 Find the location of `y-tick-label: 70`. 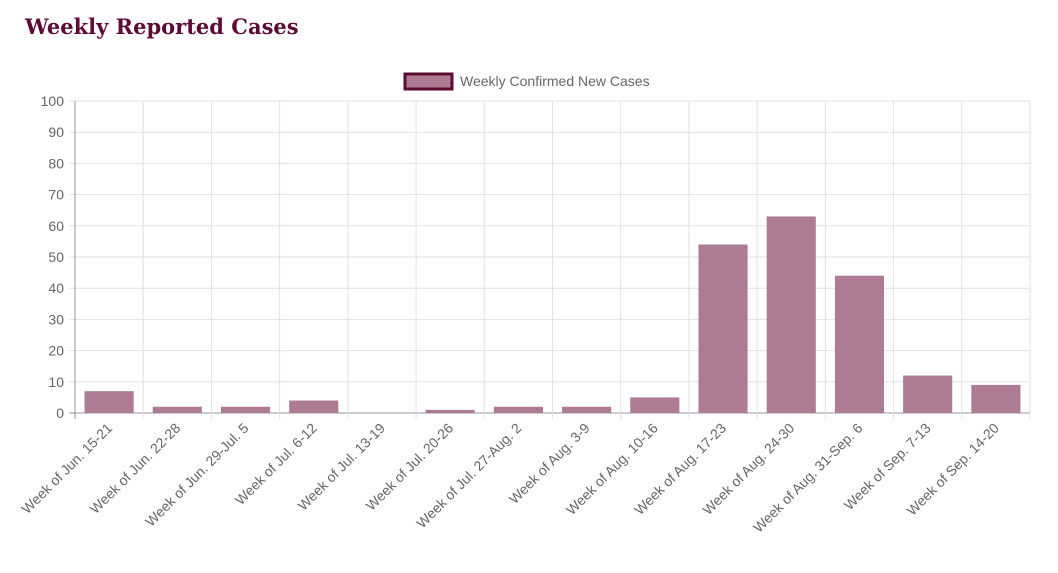

y-tick-label: 70 is located at coordinates (56, 195).